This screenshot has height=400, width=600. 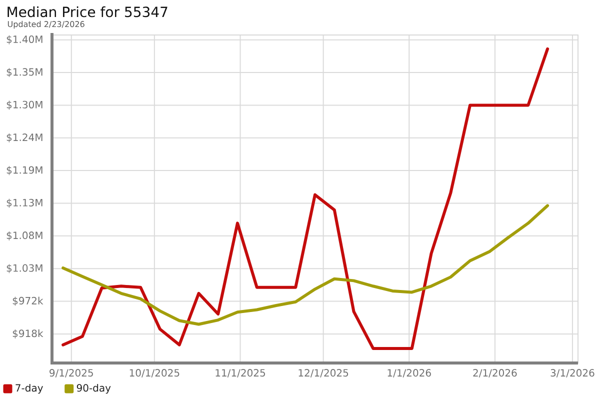 I want to click on y-tick-label: $1.40M, so click(x=24, y=39).